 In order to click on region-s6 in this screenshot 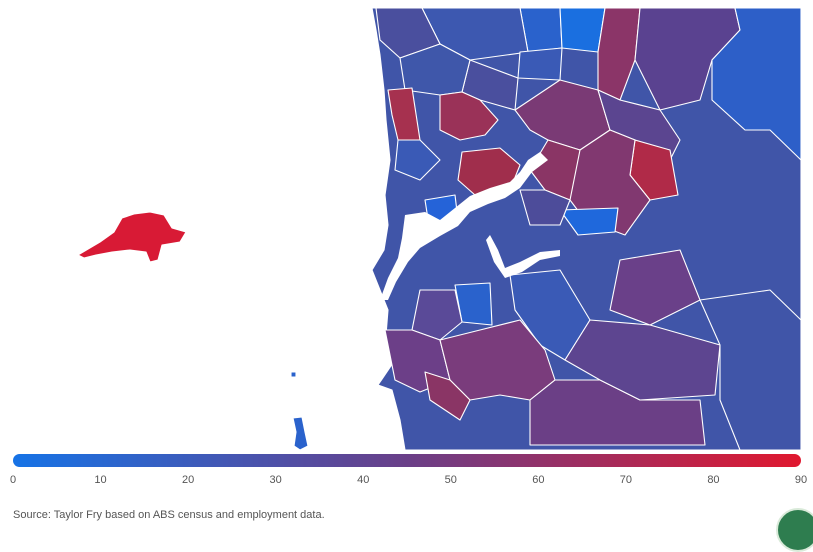, I will do `click(617, 412)`.